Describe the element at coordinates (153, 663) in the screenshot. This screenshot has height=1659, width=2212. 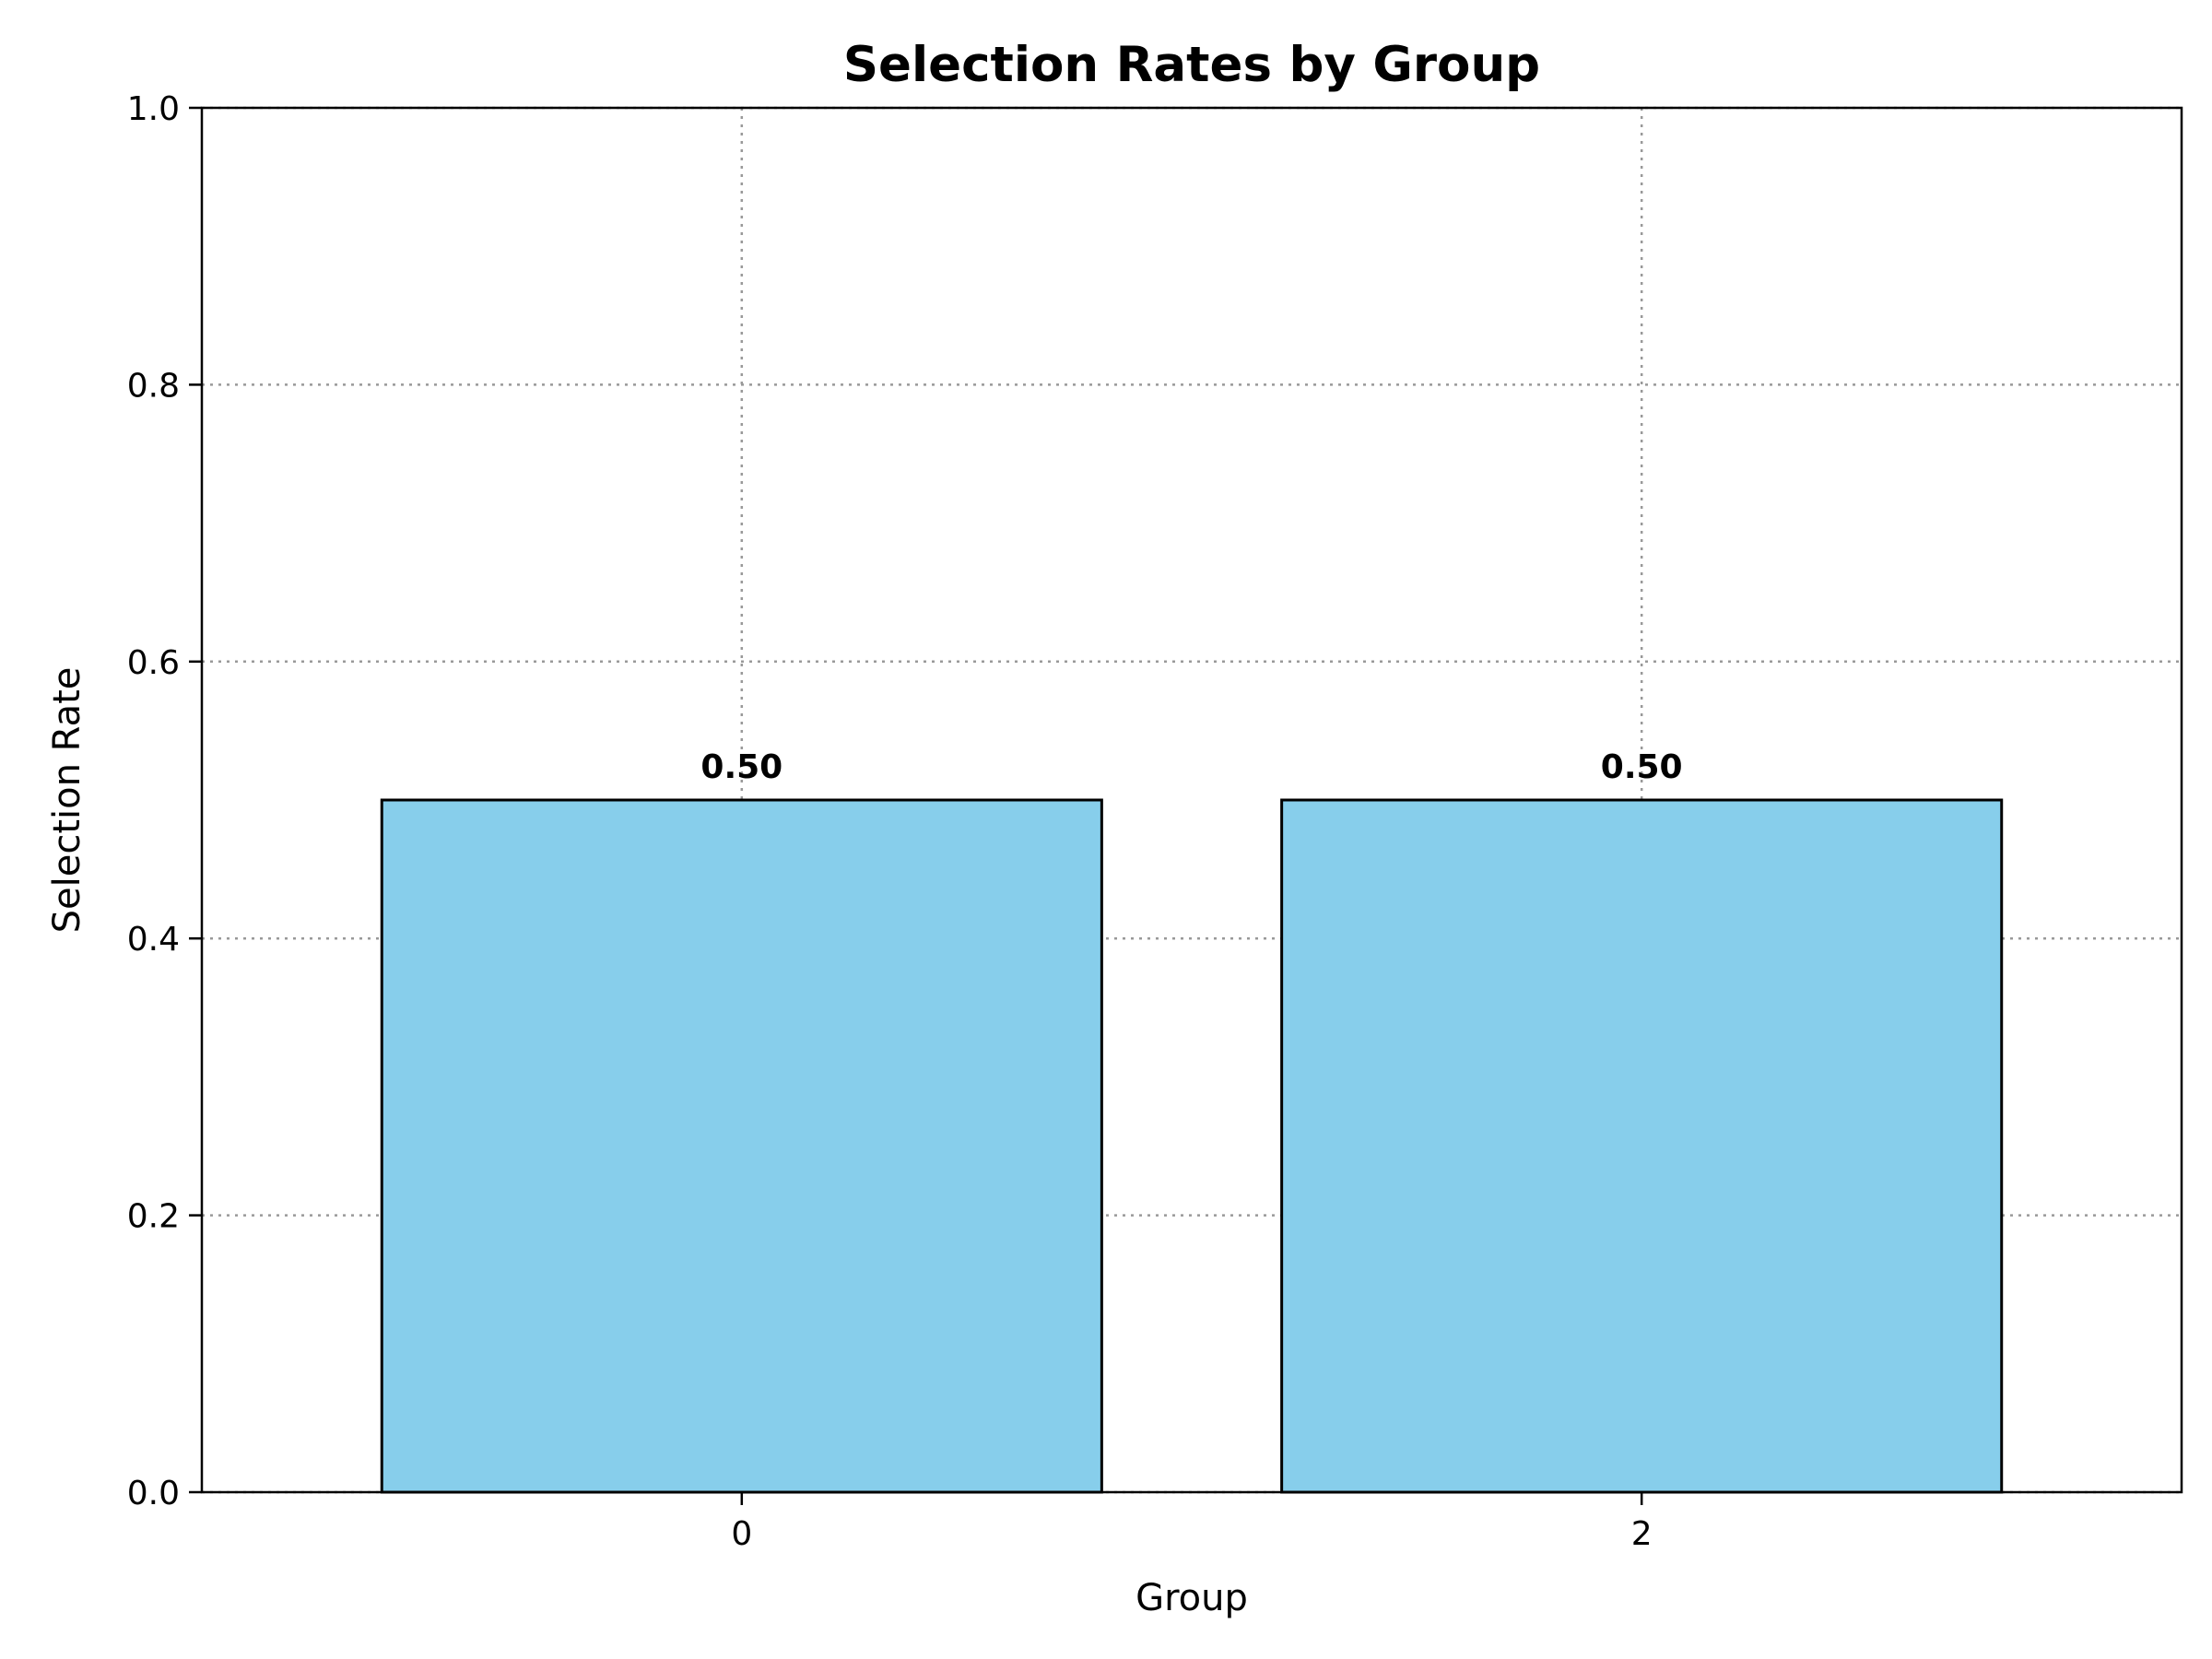
I see `y-tick-label: 0.6` at that location.